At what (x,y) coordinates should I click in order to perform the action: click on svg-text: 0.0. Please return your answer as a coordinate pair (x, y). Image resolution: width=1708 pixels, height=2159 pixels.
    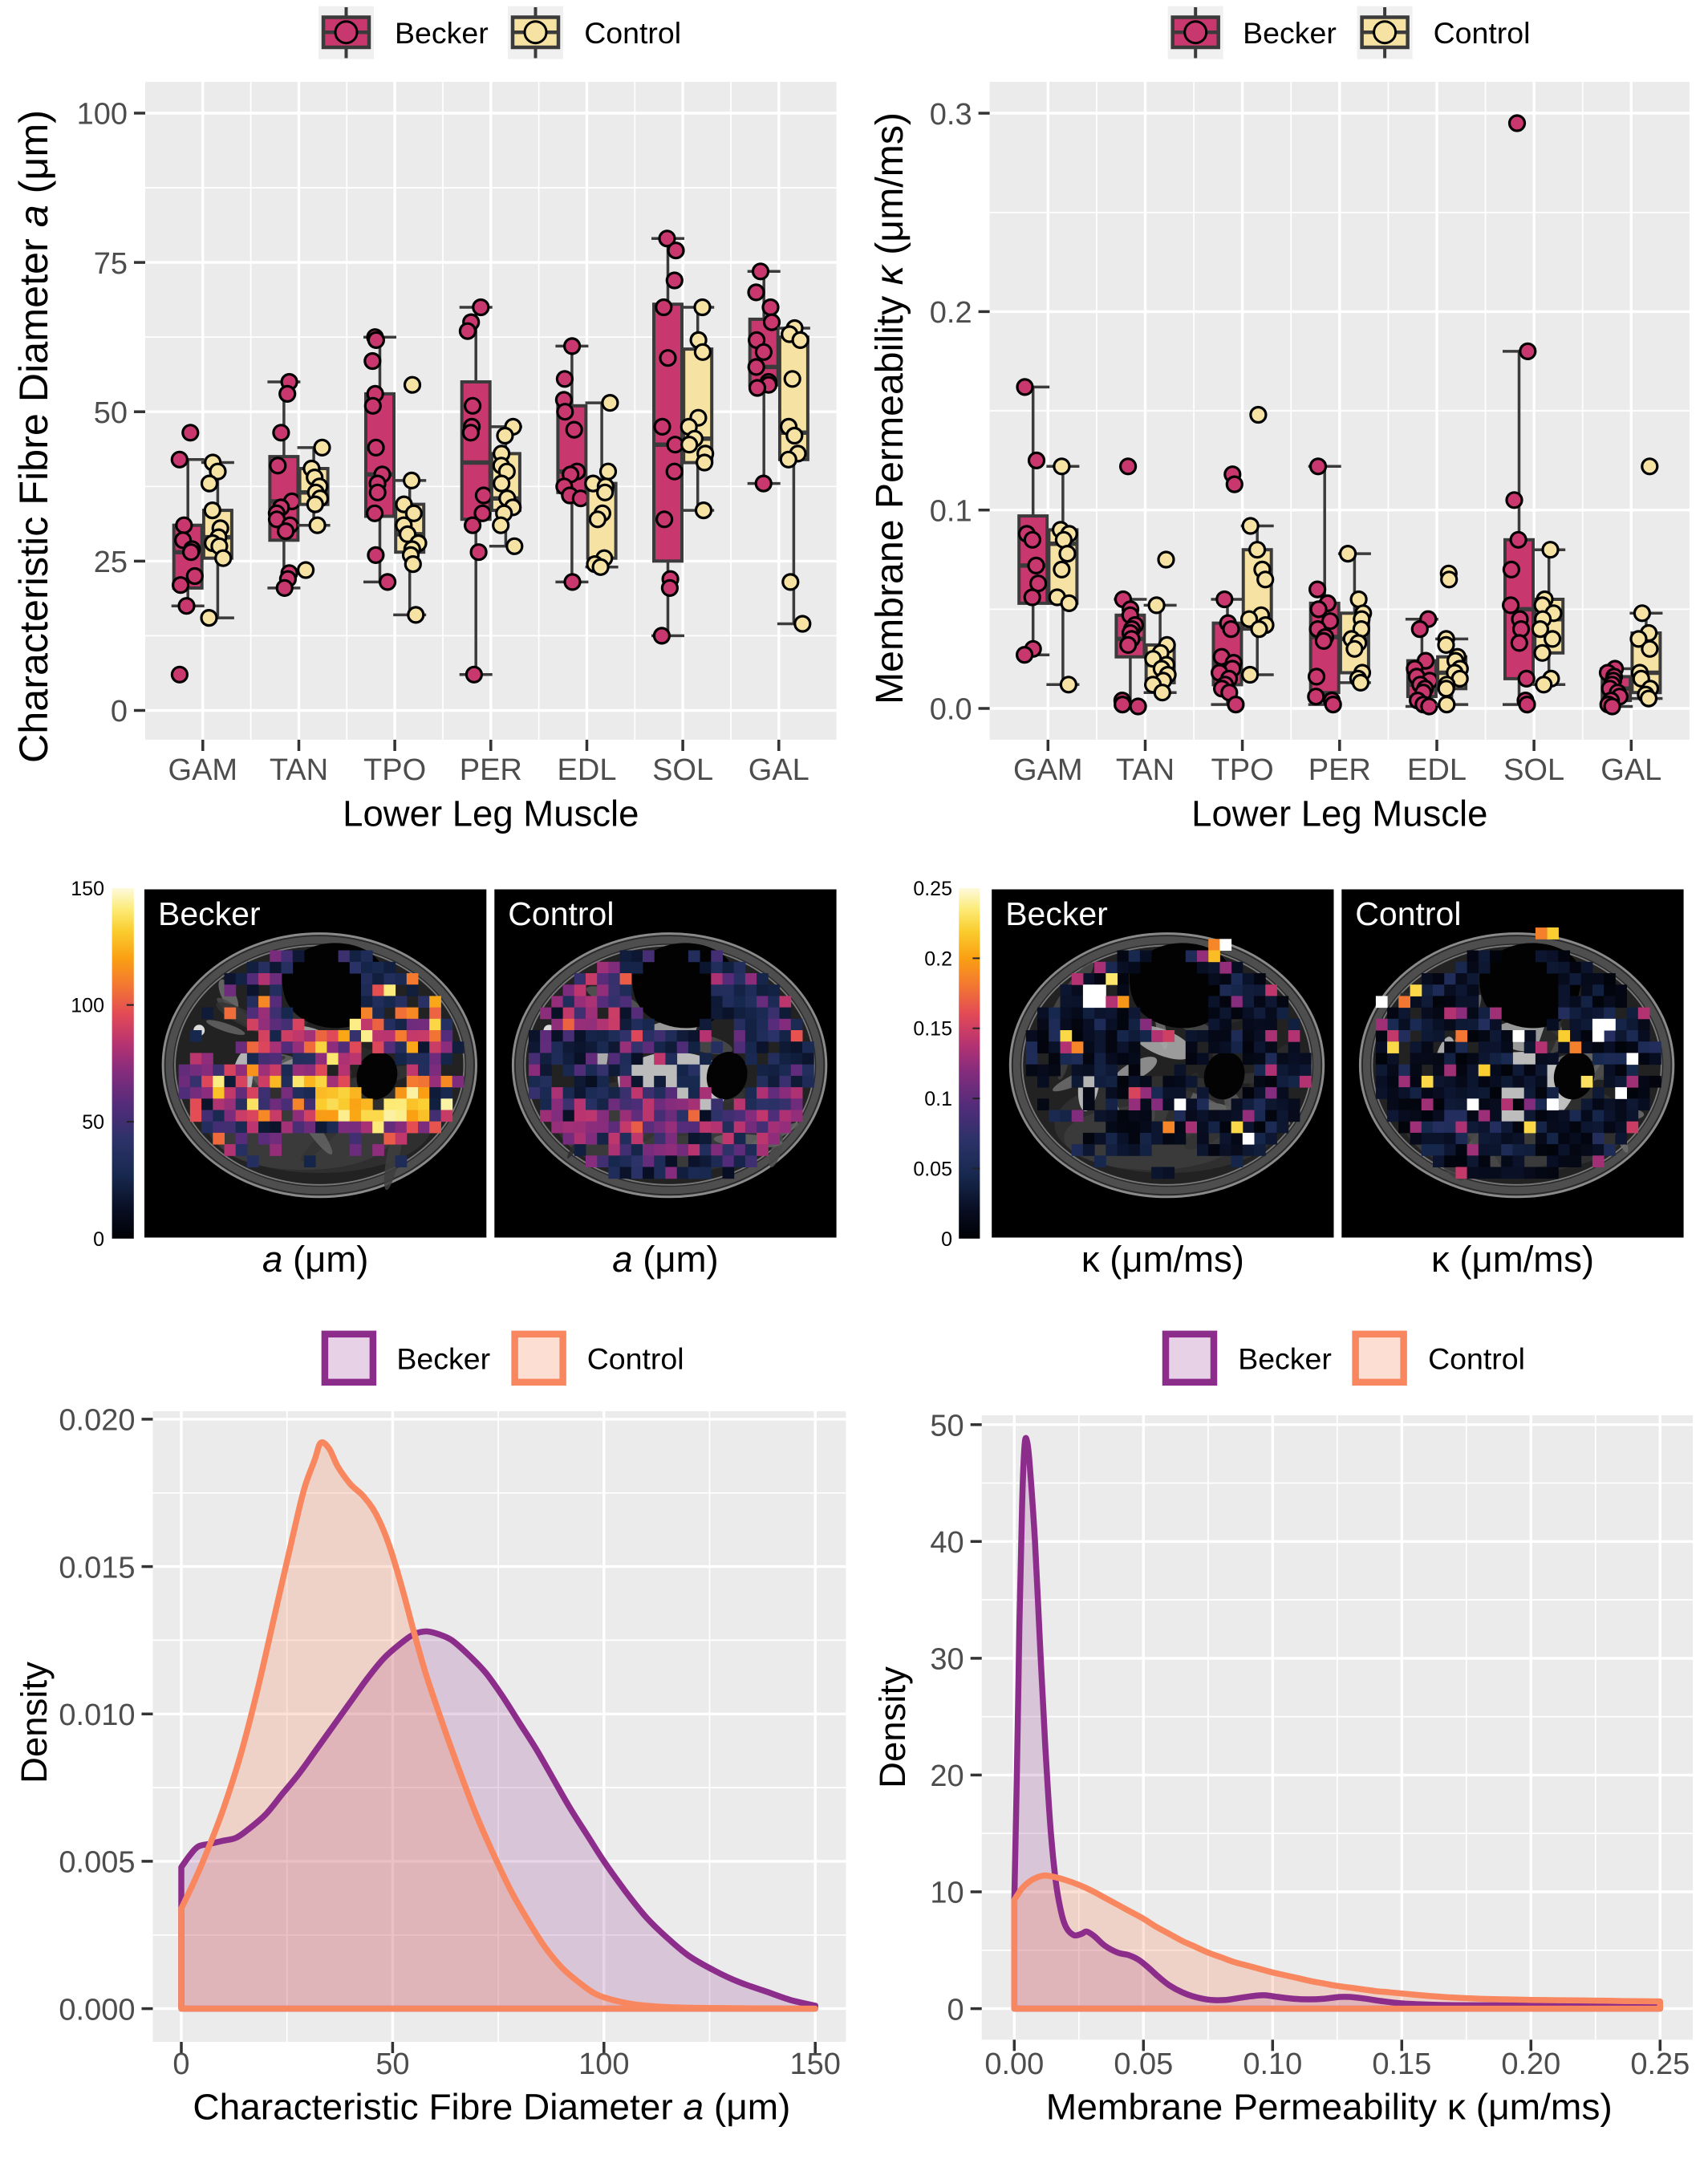
    Looking at the image, I should click on (951, 710).